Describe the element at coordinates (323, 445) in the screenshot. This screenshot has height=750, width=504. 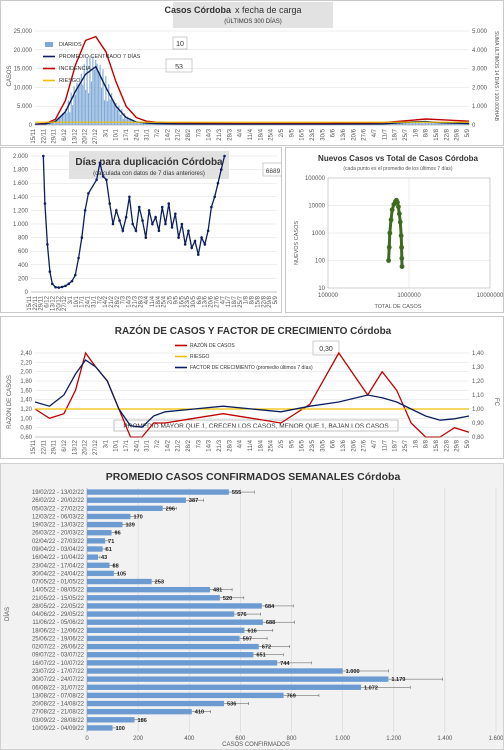
I see `x-tick: 30/5` at that location.